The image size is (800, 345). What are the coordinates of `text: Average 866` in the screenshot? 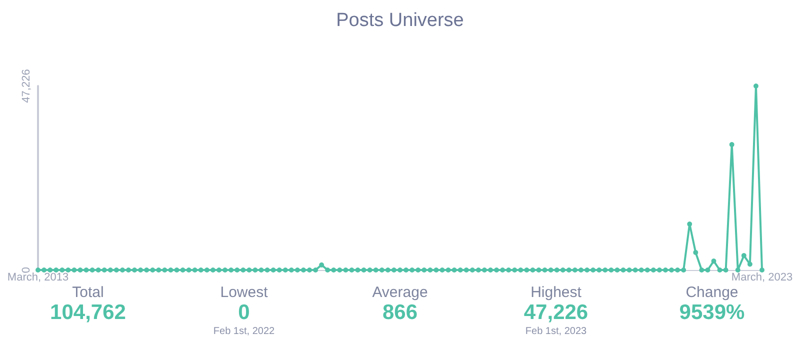 It's located at (400, 304).